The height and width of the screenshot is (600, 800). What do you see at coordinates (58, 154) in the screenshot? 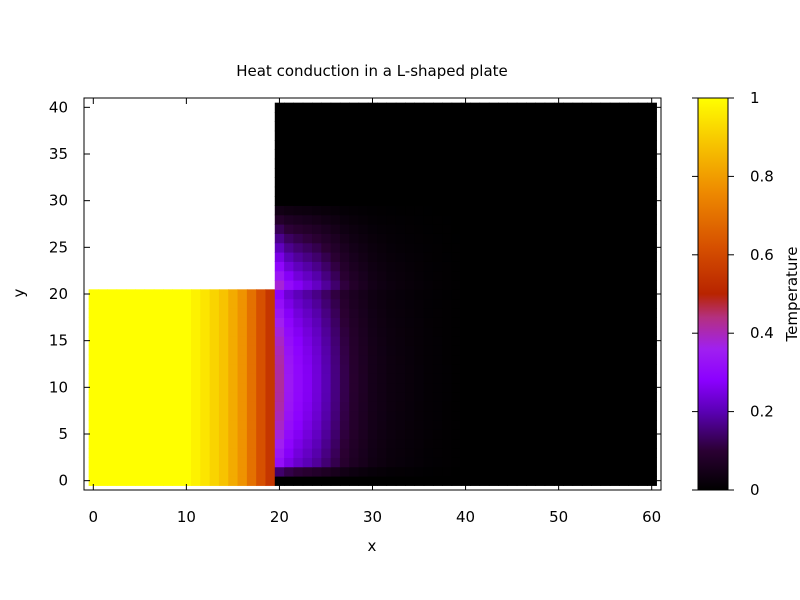
I see `y-tick-label: 35` at bounding box center [58, 154].